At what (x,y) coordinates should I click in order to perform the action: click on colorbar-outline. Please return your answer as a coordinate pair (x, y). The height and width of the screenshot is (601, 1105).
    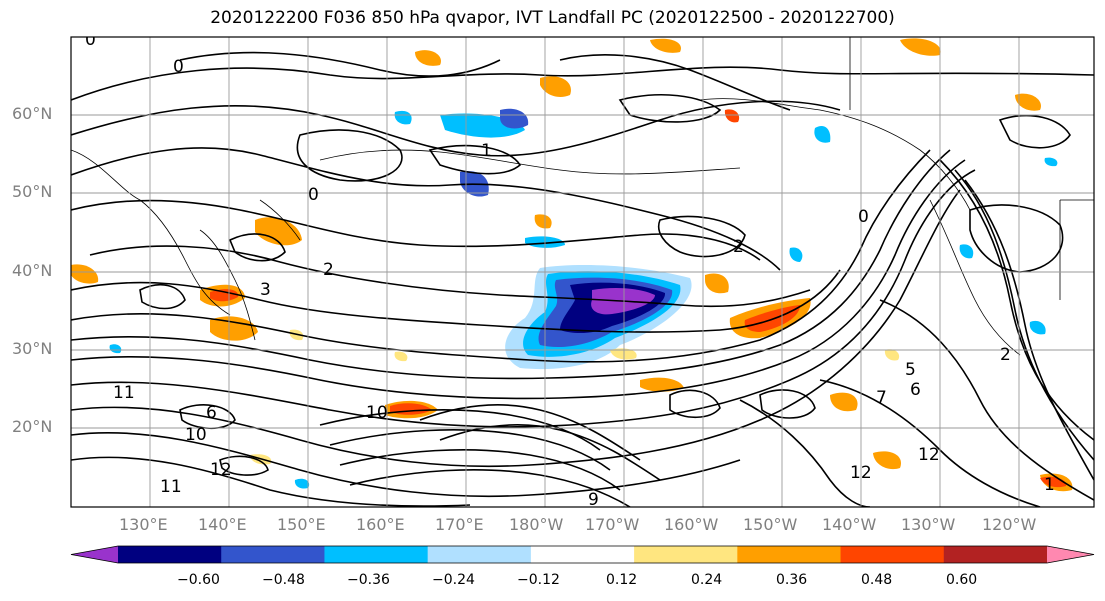
    Looking at the image, I should click on (582, 554).